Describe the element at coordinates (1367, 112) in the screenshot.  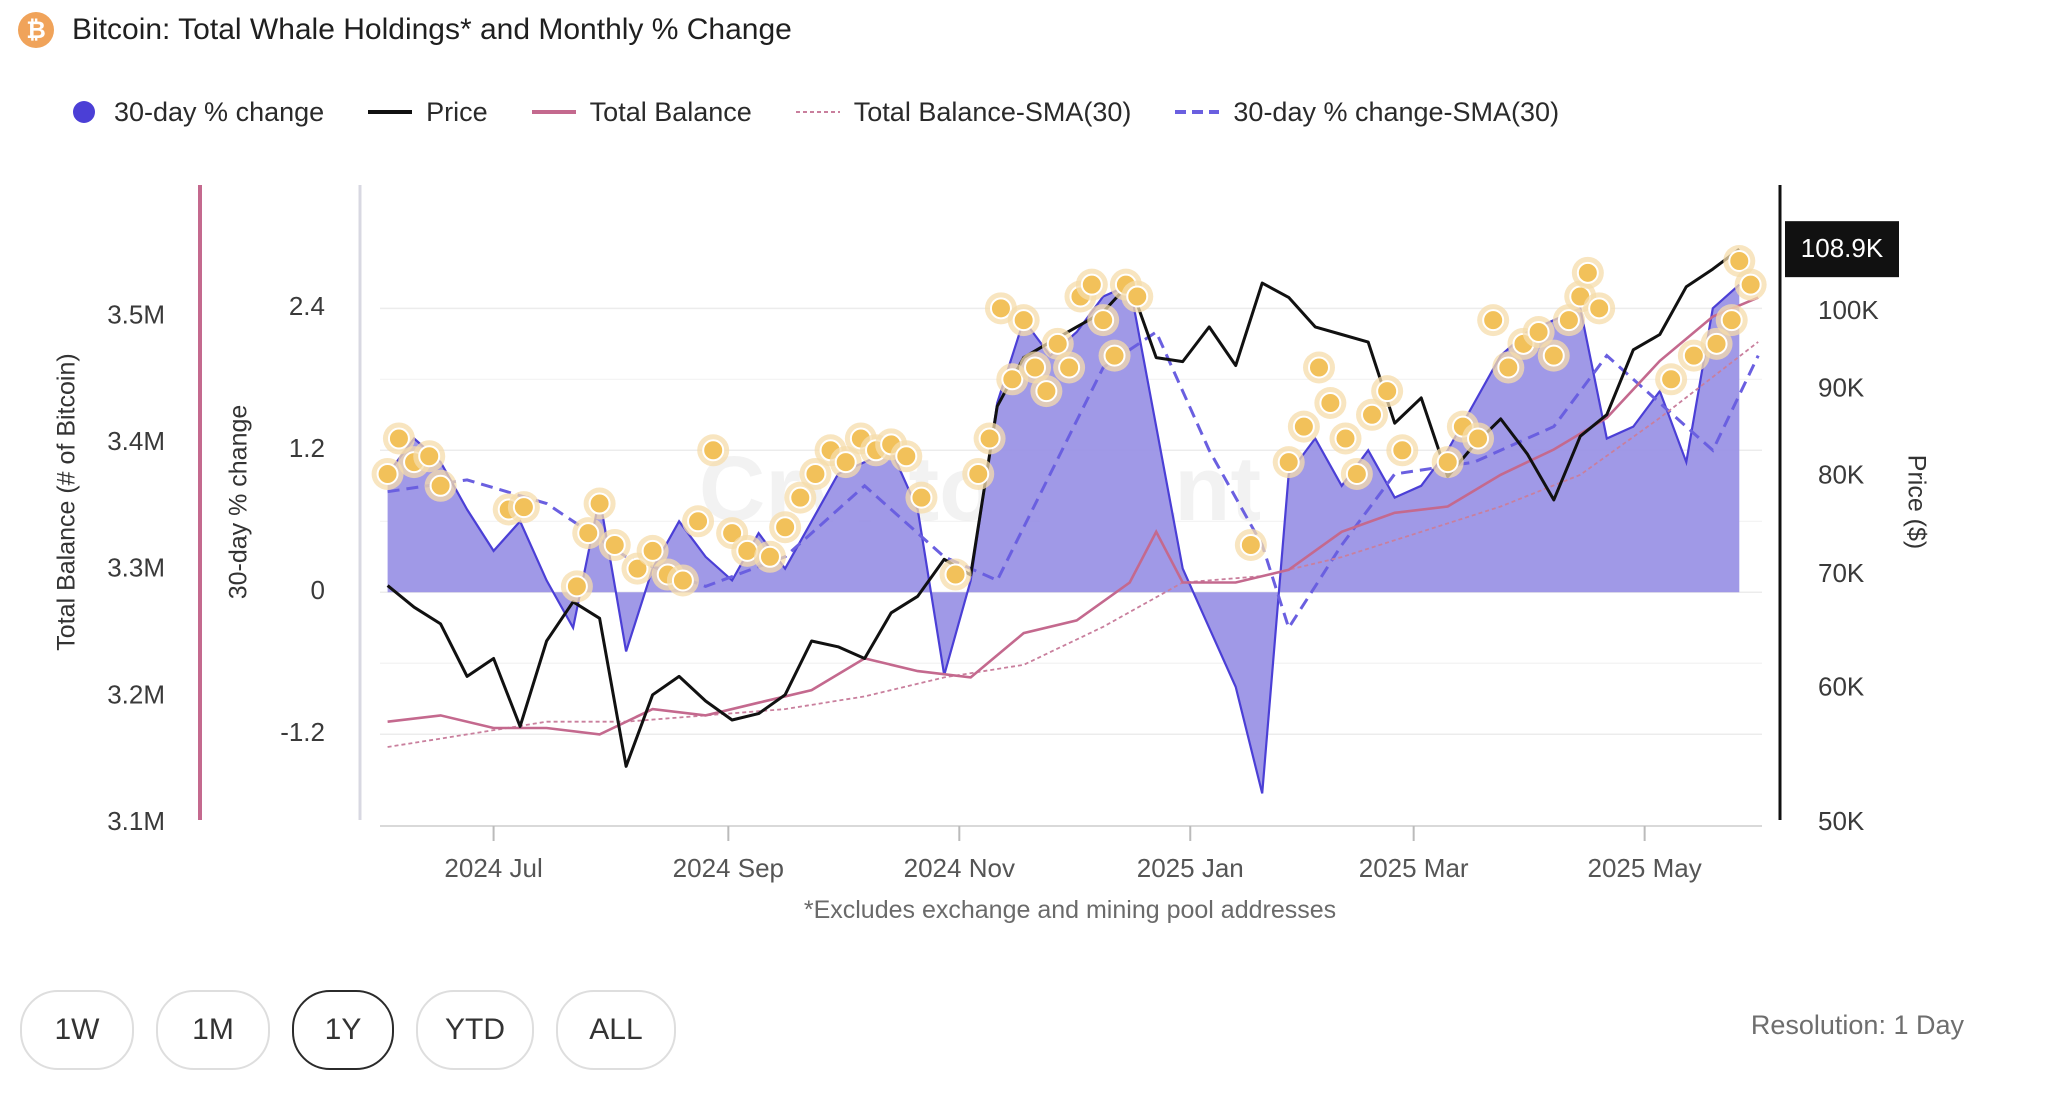
I see `legend-item-30-day-change-sma-30: 30-day % change-SMA(30)` at that location.